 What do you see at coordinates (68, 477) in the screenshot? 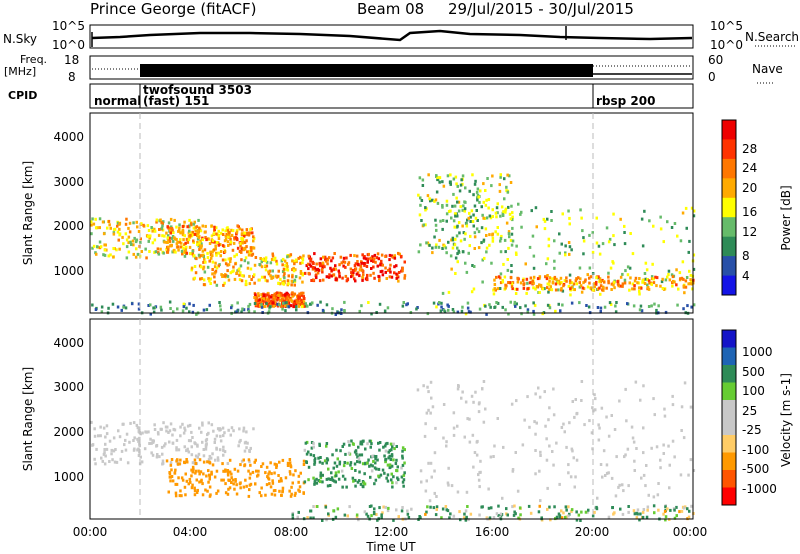
I see `vel-ytick-1000: 1000` at bounding box center [68, 477].